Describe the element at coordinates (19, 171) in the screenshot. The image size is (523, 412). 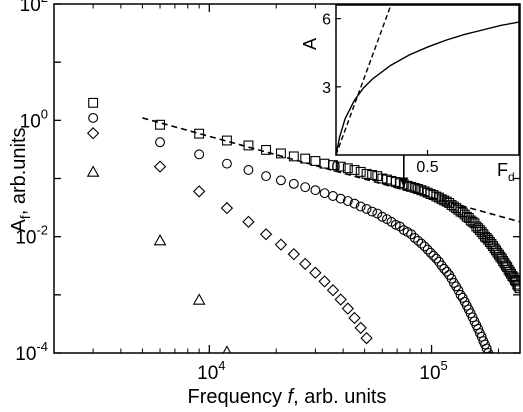
I see `y-axis-title-suffix: , arb.units` at that location.